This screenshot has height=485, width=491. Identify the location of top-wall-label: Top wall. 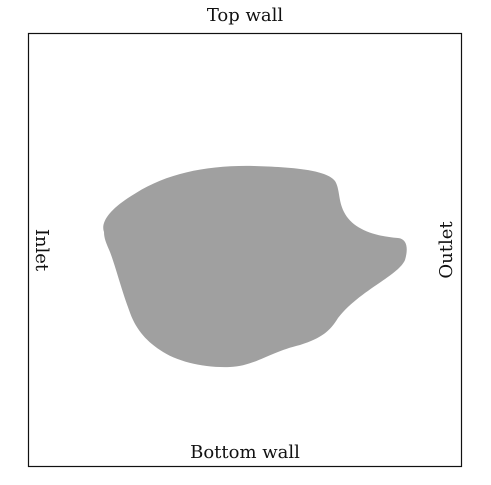
(245, 15).